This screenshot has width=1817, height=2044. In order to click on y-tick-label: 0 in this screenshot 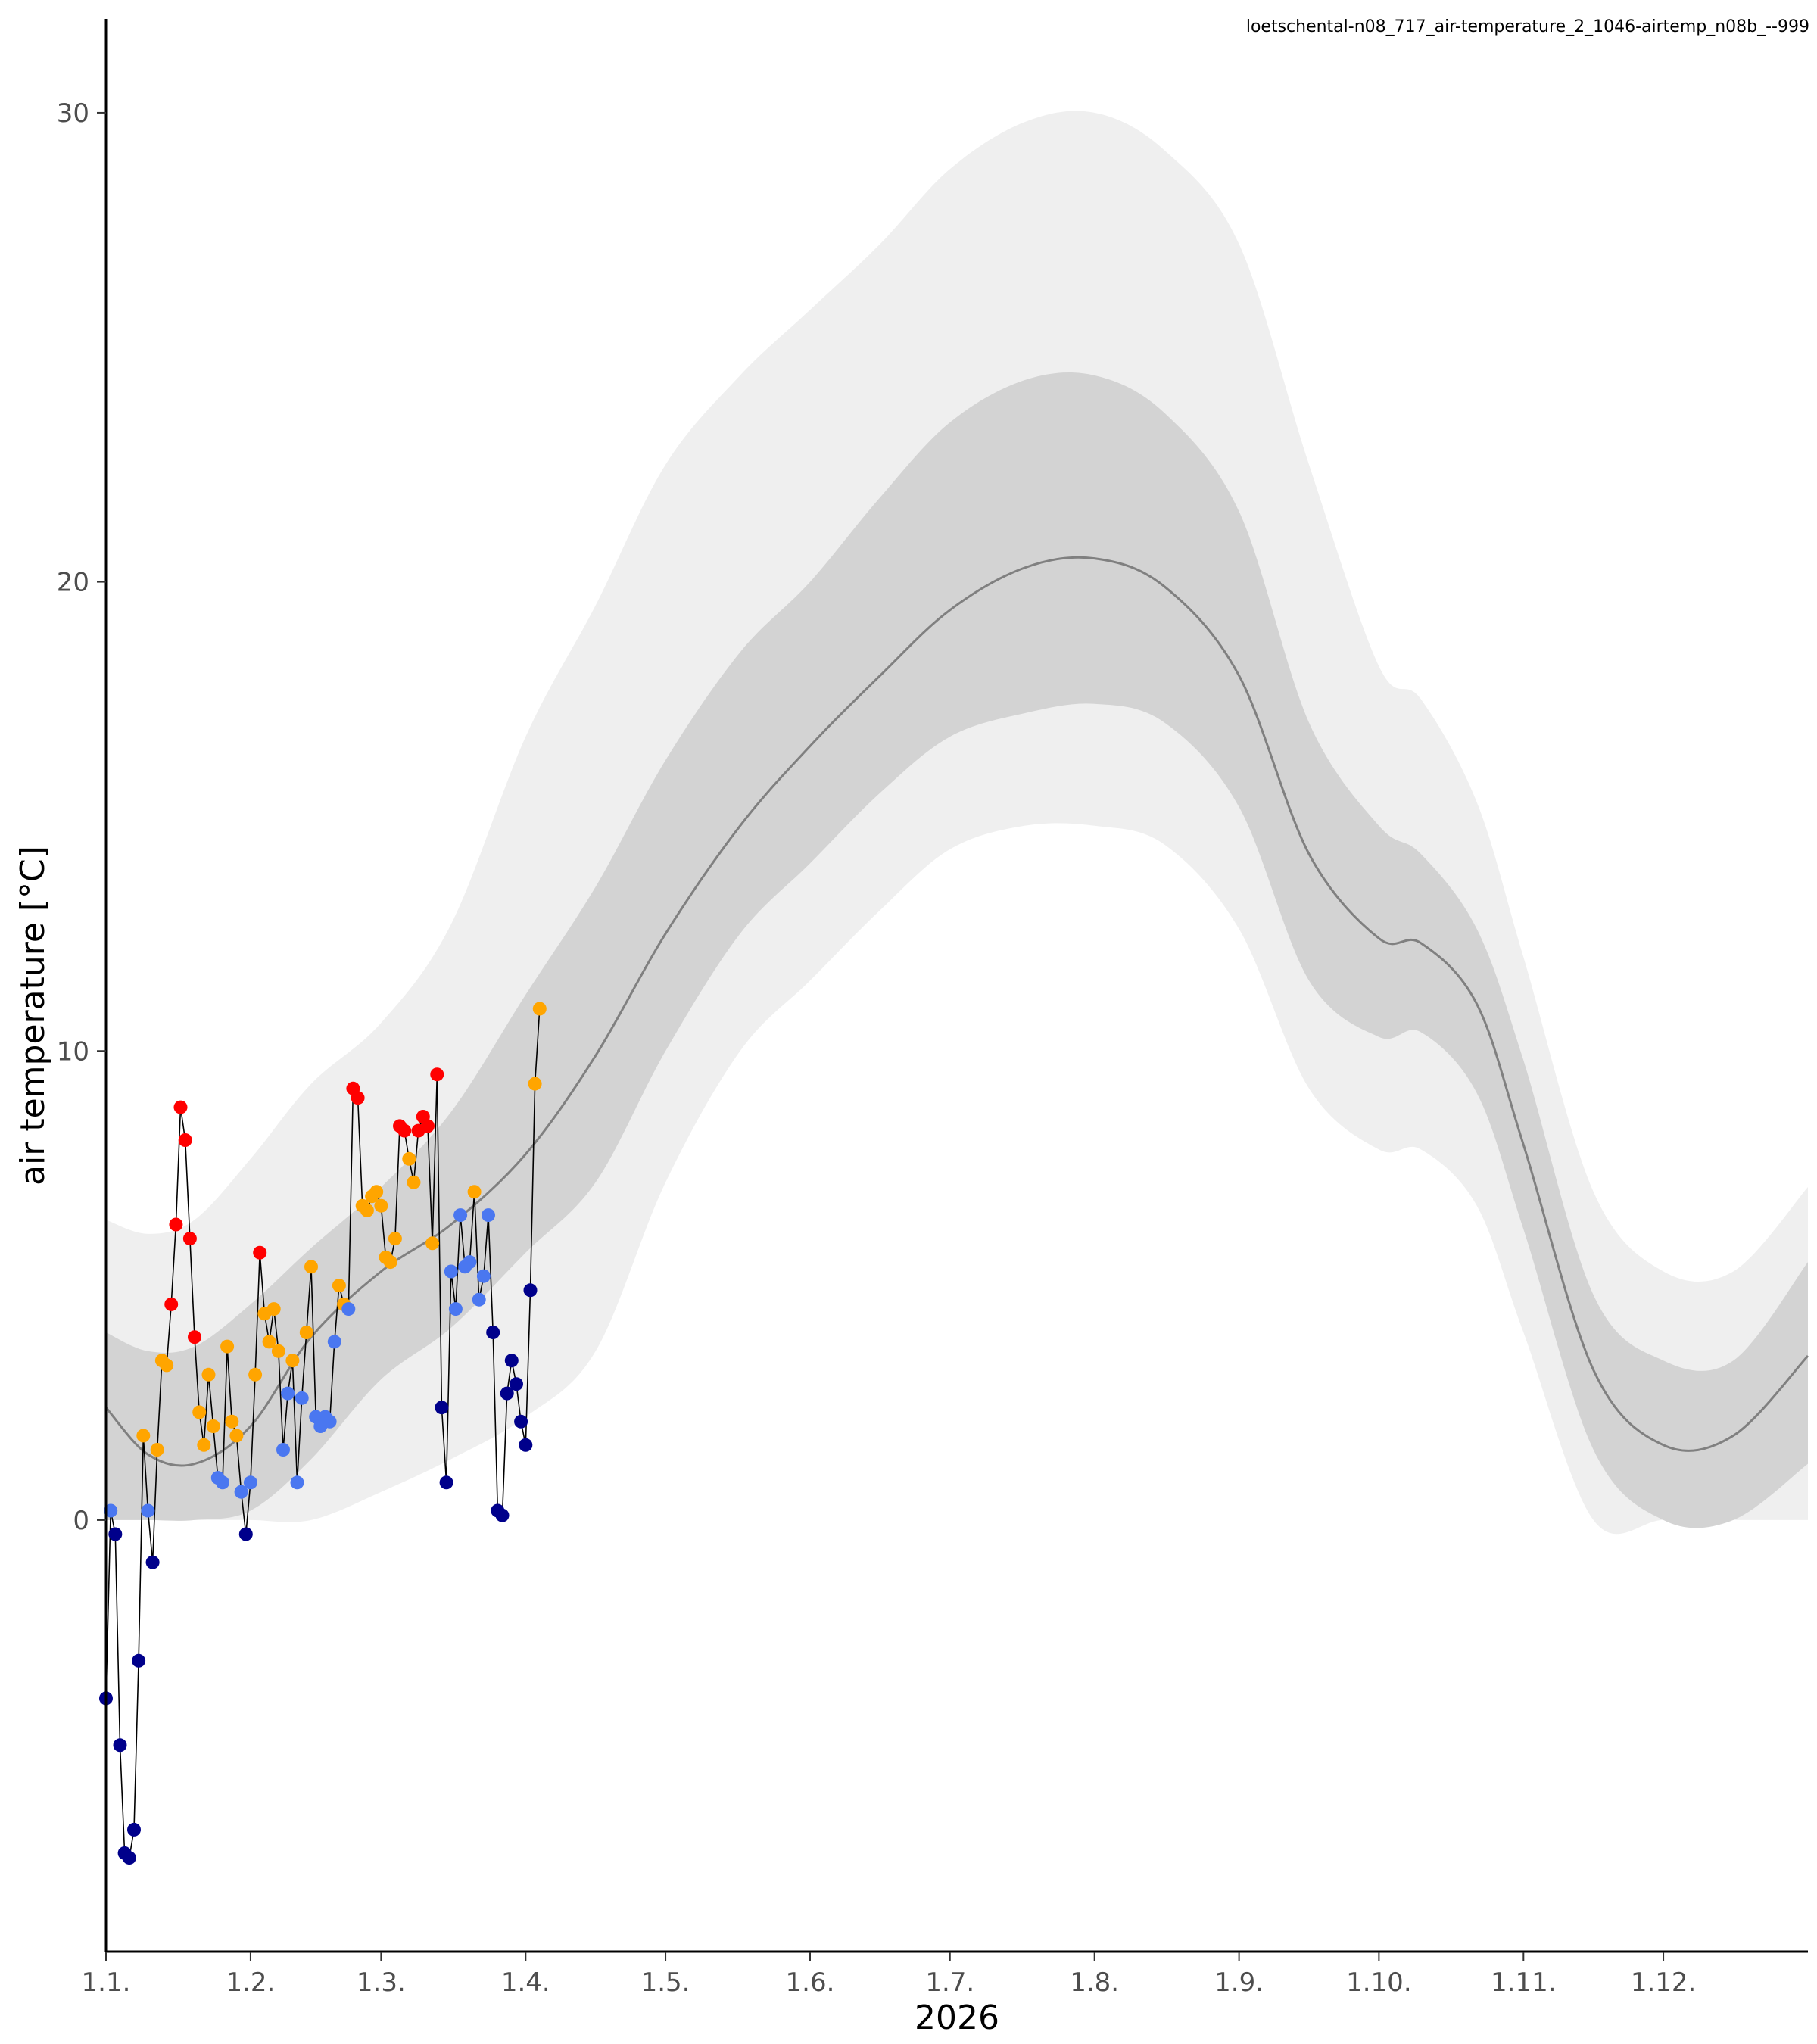, I will do `click(81, 1521)`.